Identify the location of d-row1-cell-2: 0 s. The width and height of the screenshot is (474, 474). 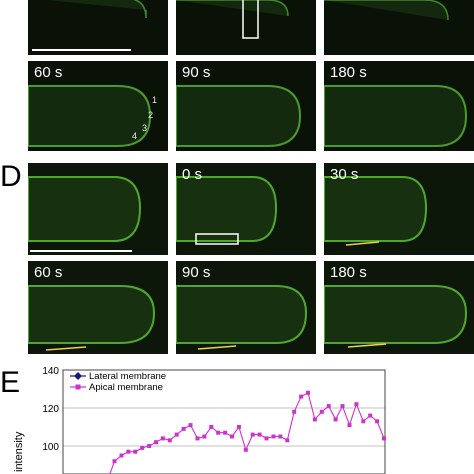
(246, 209).